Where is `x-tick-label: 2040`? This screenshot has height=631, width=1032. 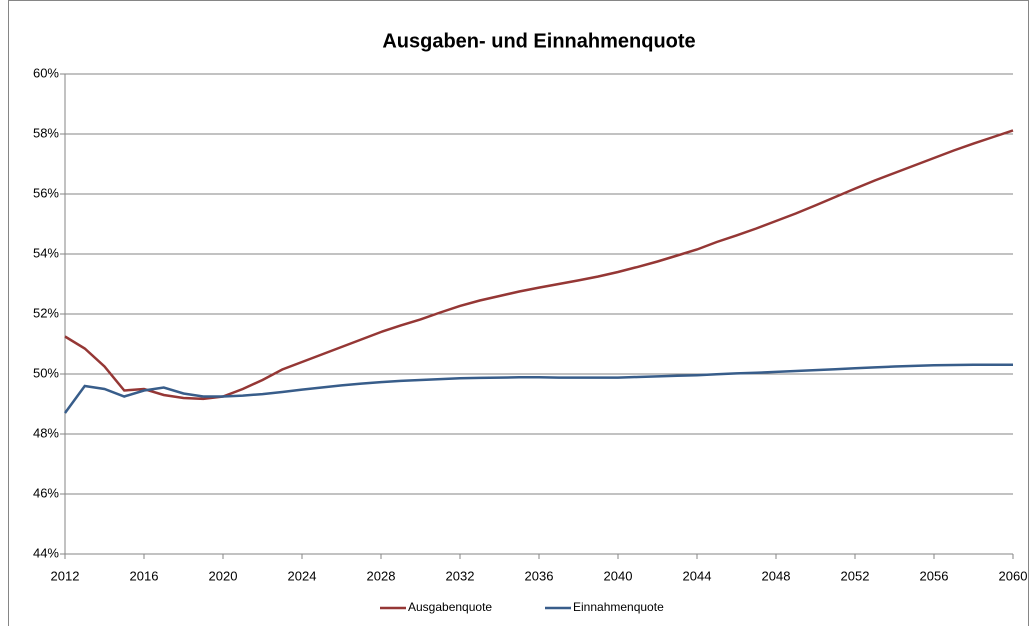
x-tick-label: 2040 is located at coordinates (618, 575).